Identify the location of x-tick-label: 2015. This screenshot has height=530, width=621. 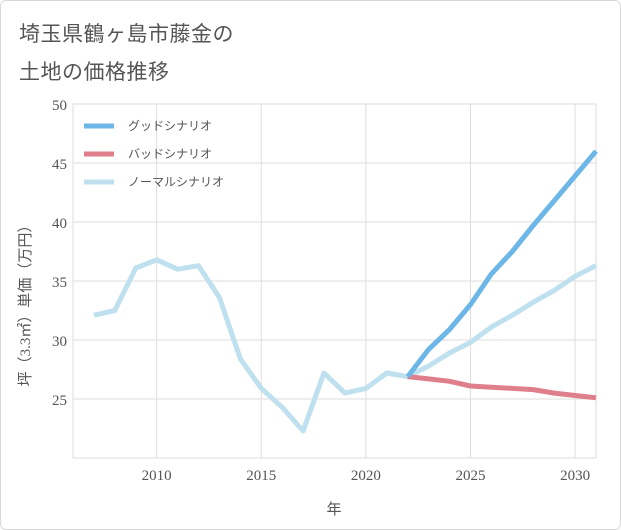
(261, 476).